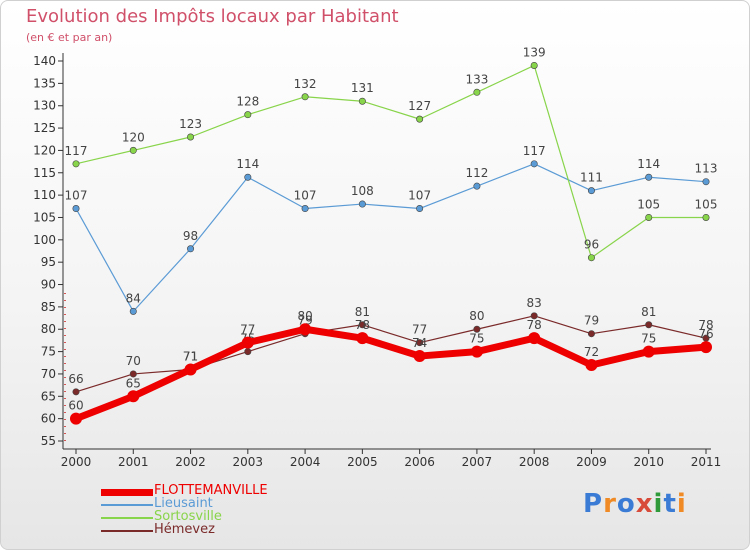 This screenshot has height=550, width=750. Describe the element at coordinates (48, 352) in the screenshot. I see `y-tick-label: 75` at that location.